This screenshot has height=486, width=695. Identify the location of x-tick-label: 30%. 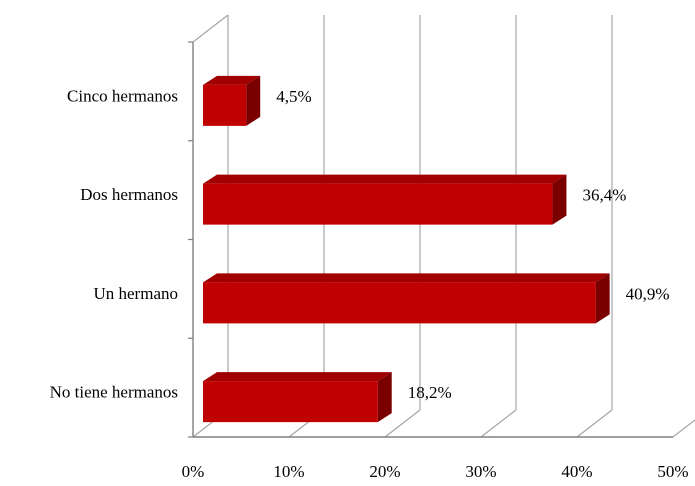
(480, 471).